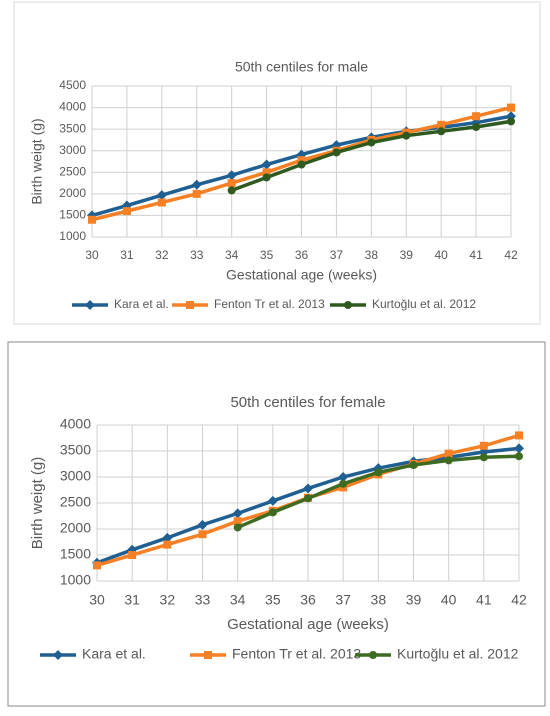  I want to click on y-tick-label: 2000, so click(72, 193).